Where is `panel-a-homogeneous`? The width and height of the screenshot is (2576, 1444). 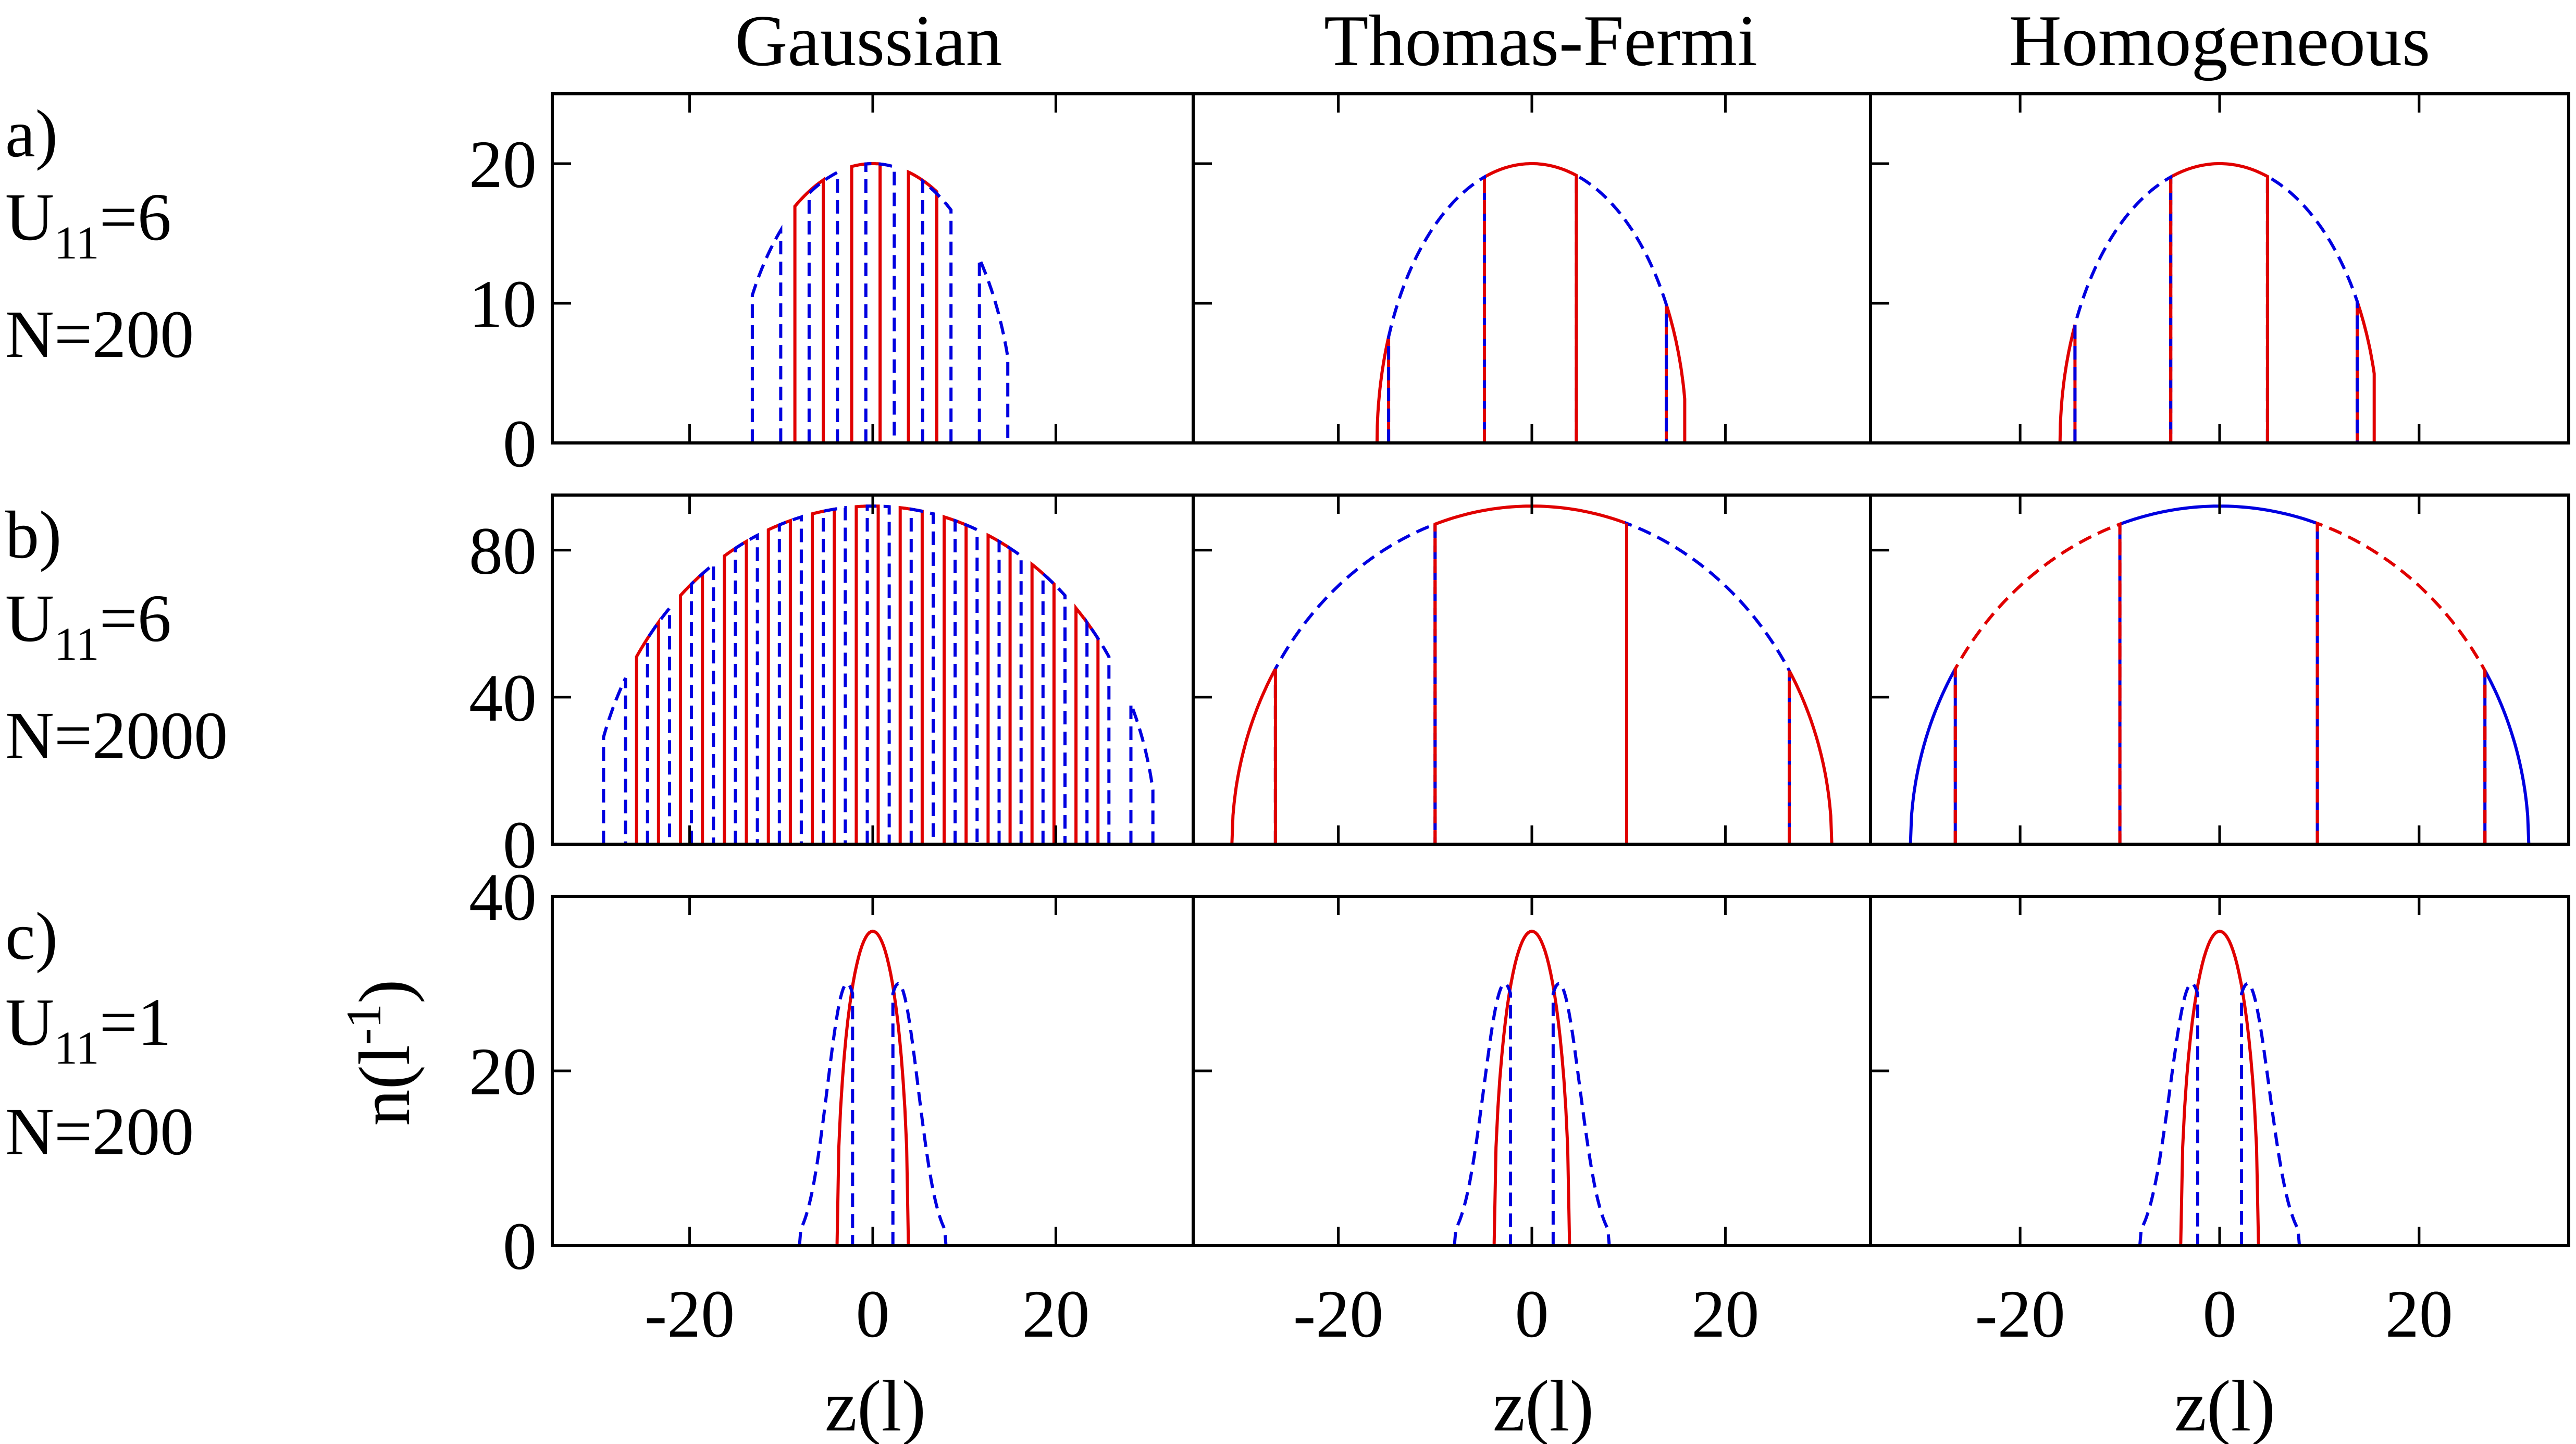 panel-a-homogeneous is located at coordinates (2219, 268).